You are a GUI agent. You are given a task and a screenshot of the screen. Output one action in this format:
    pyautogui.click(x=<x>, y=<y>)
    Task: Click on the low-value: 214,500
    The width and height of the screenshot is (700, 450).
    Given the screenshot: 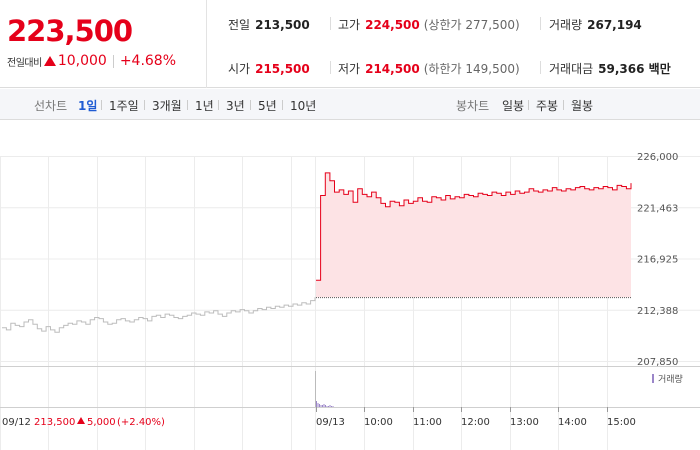 What is the action you would take?
    pyautogui.click(x=392, y=69)
    